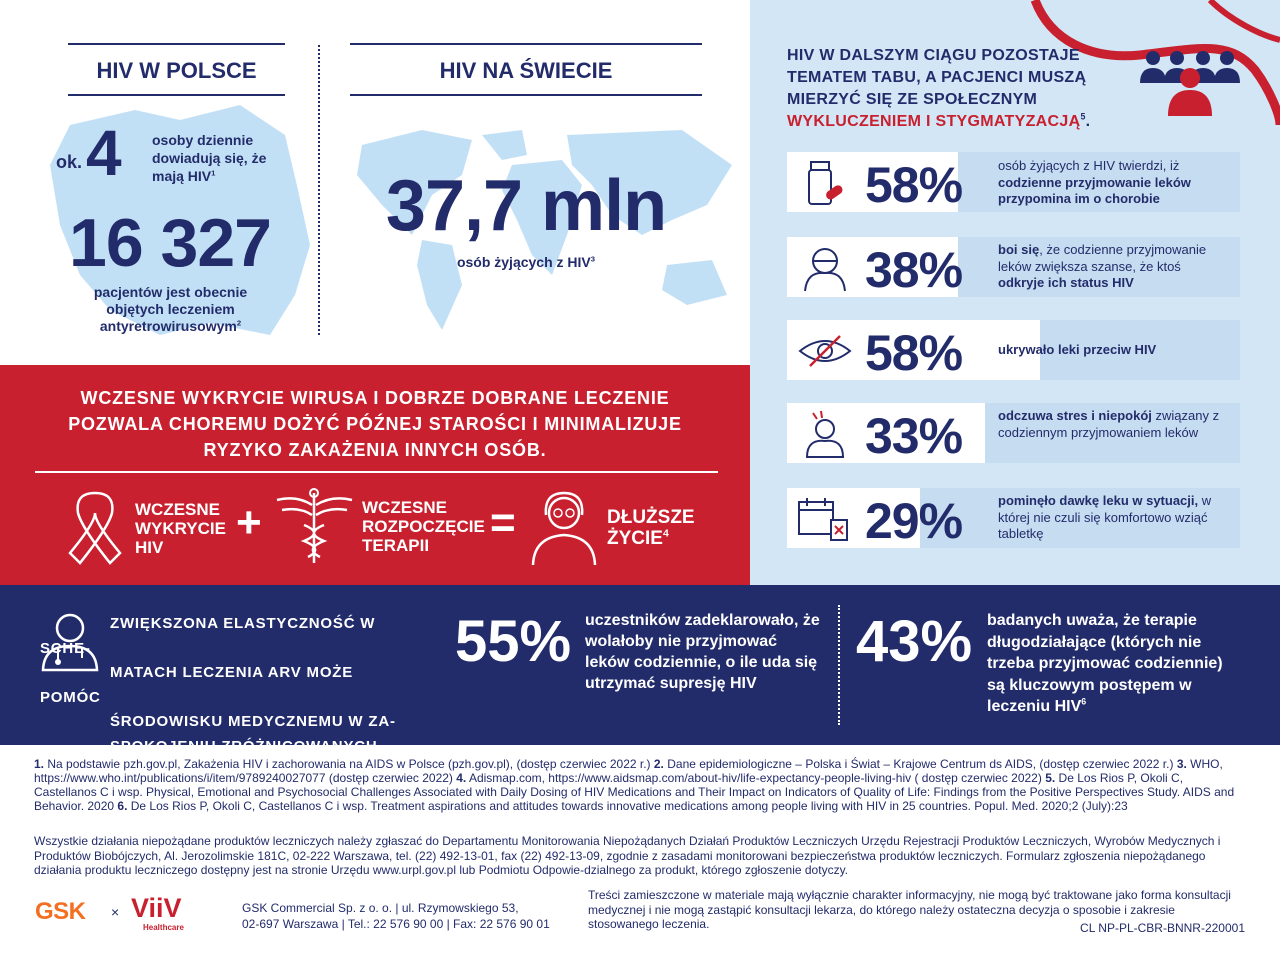 Image resolution: width=1280 pixels, height=953 pixels. I want to click on text-segment: boi się, so click(1019, 249).